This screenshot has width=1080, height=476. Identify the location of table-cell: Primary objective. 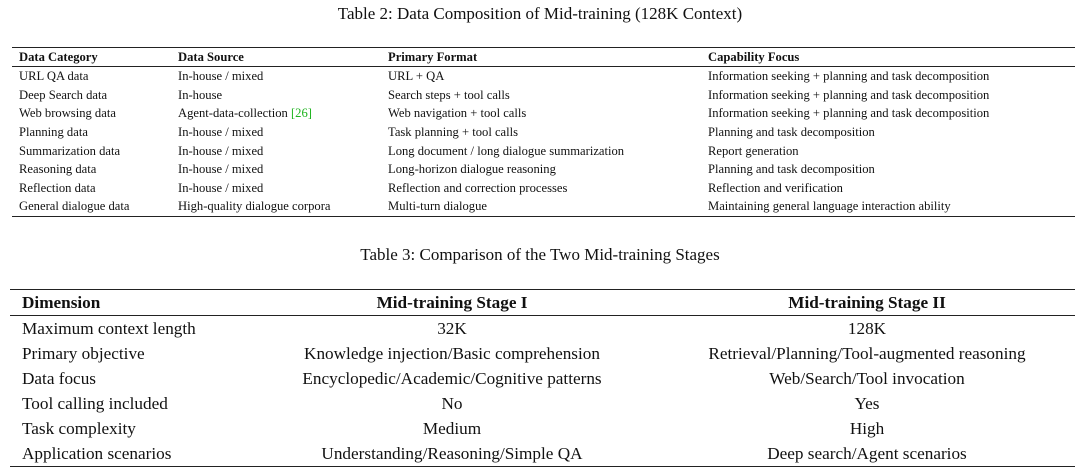
(83, 353).